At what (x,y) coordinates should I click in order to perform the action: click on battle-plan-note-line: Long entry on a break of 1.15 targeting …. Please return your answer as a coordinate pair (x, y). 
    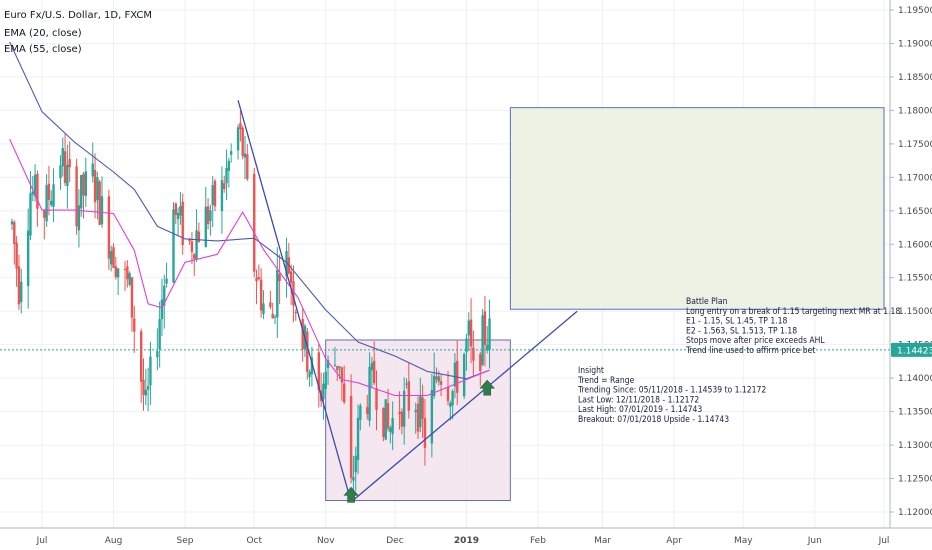
    Looking at the image, I should click on (793, 312).